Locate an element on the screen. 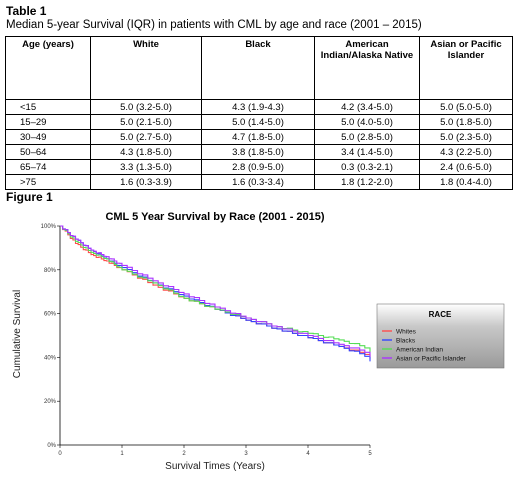 This screenshot has height=479, width=520. header-black: Black is located at coordinates (258, 68).